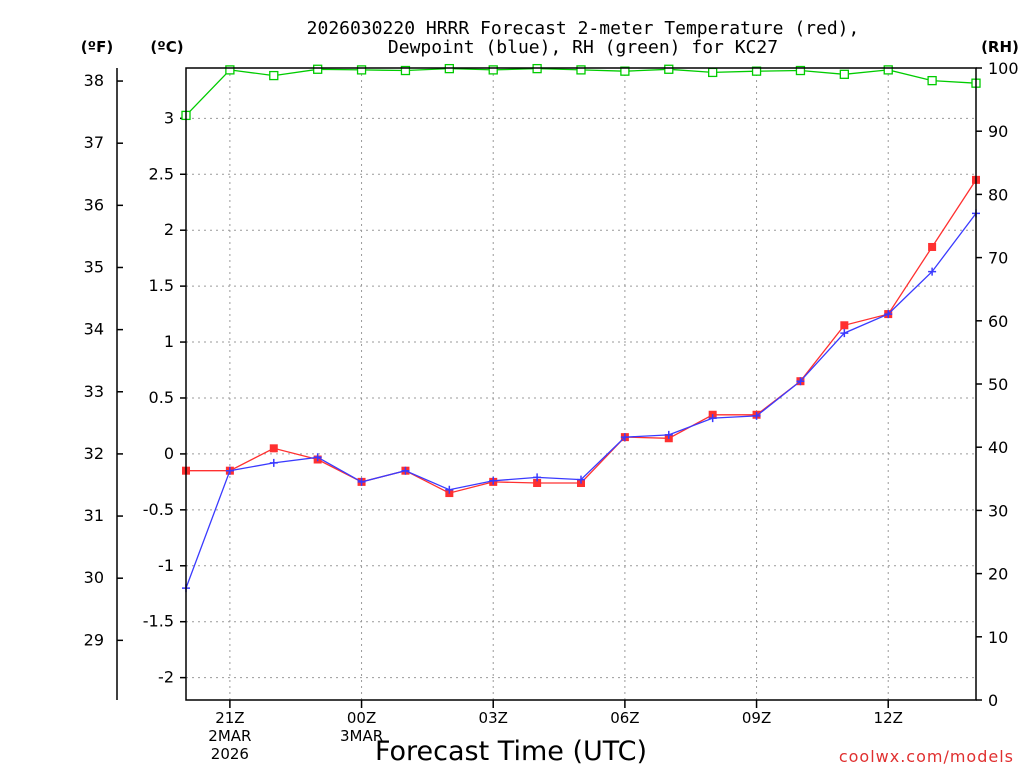 The image size is (1024, 768). What do you see at coordinates (158, 621) in the screenshot?
I see `celsius-tick-label: -1.5` at bounding box center [158, 621].